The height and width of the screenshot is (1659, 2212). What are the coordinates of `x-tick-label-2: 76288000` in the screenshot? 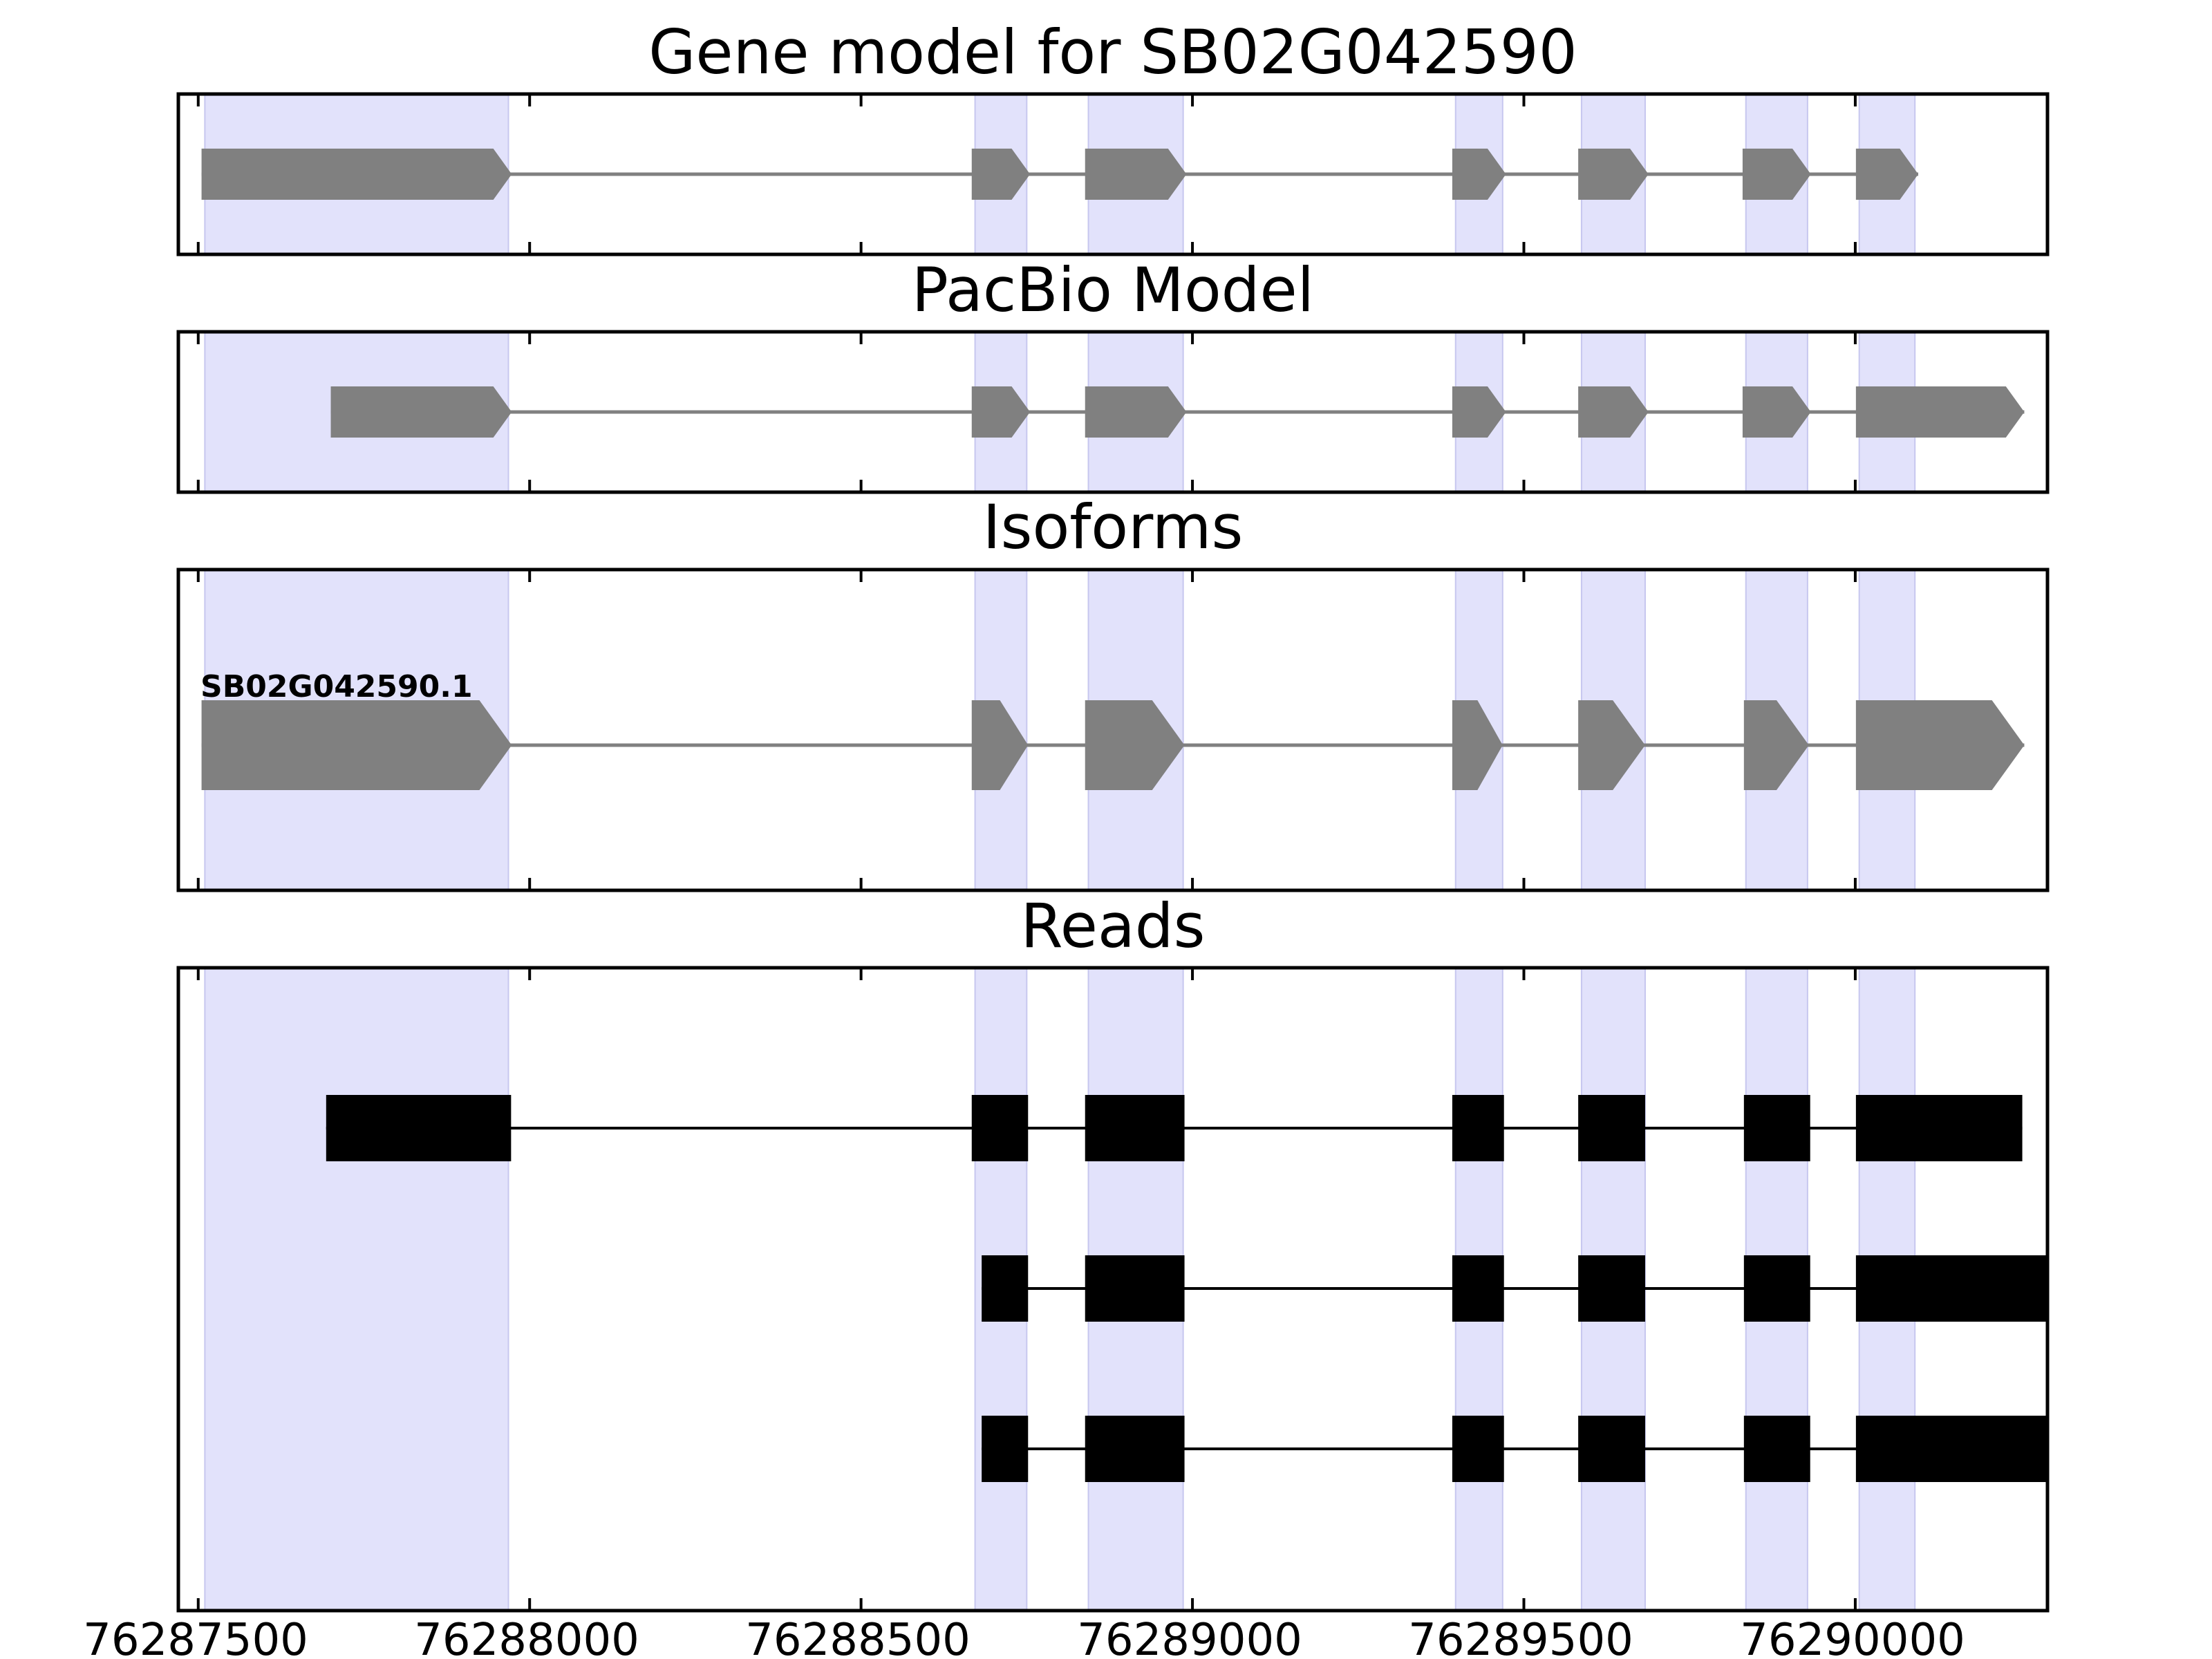 It's located at (526, 1637).